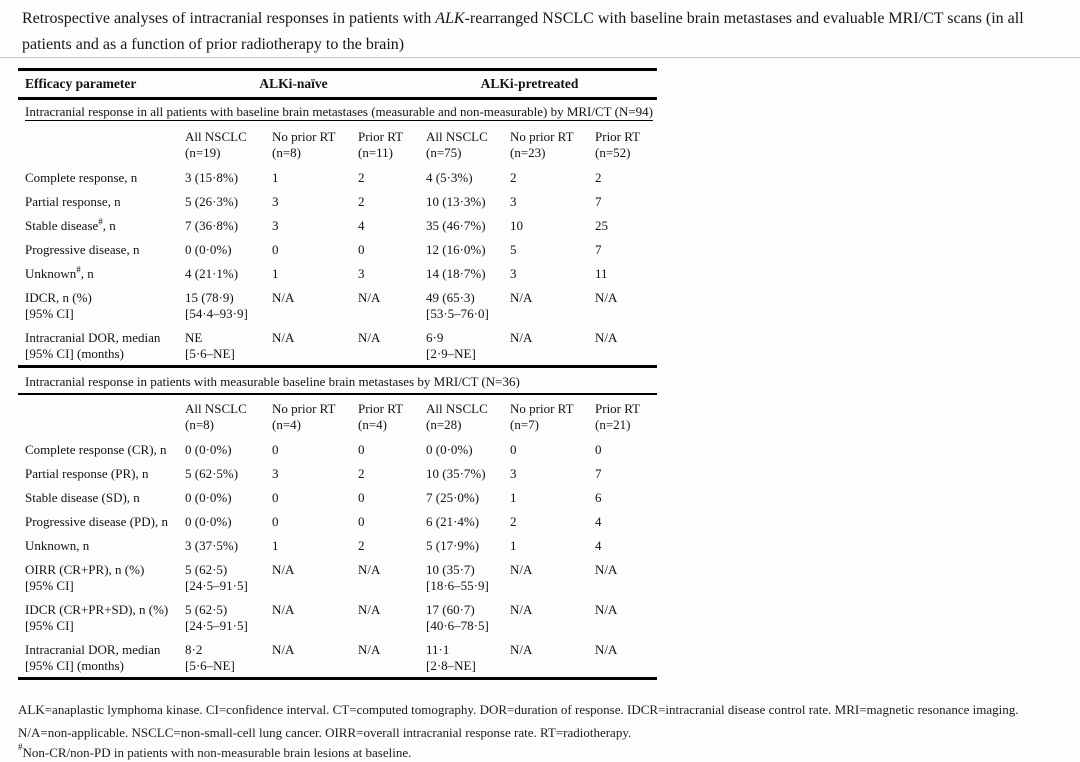 The height and width of the screenshot is (762, 1080). I want to click on data-cell: 7, so click(598, 473).